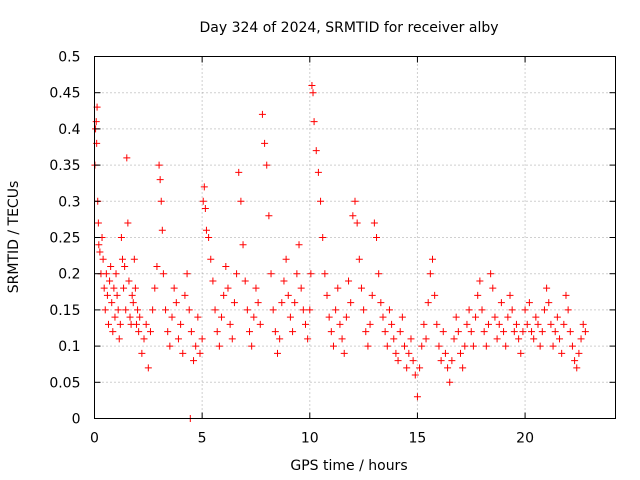 The width and height of the screenshot is (640, 480). What do you see at coordinates (525, 439) in the screenshot?
I see `x-tick-label: 20` at bounding box center [525, 439].